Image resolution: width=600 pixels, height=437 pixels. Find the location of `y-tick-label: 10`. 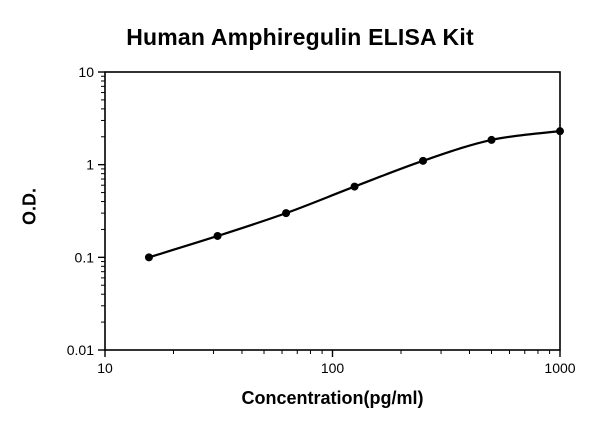

y-tick-label: 10 is located at coordinates (86, 72).